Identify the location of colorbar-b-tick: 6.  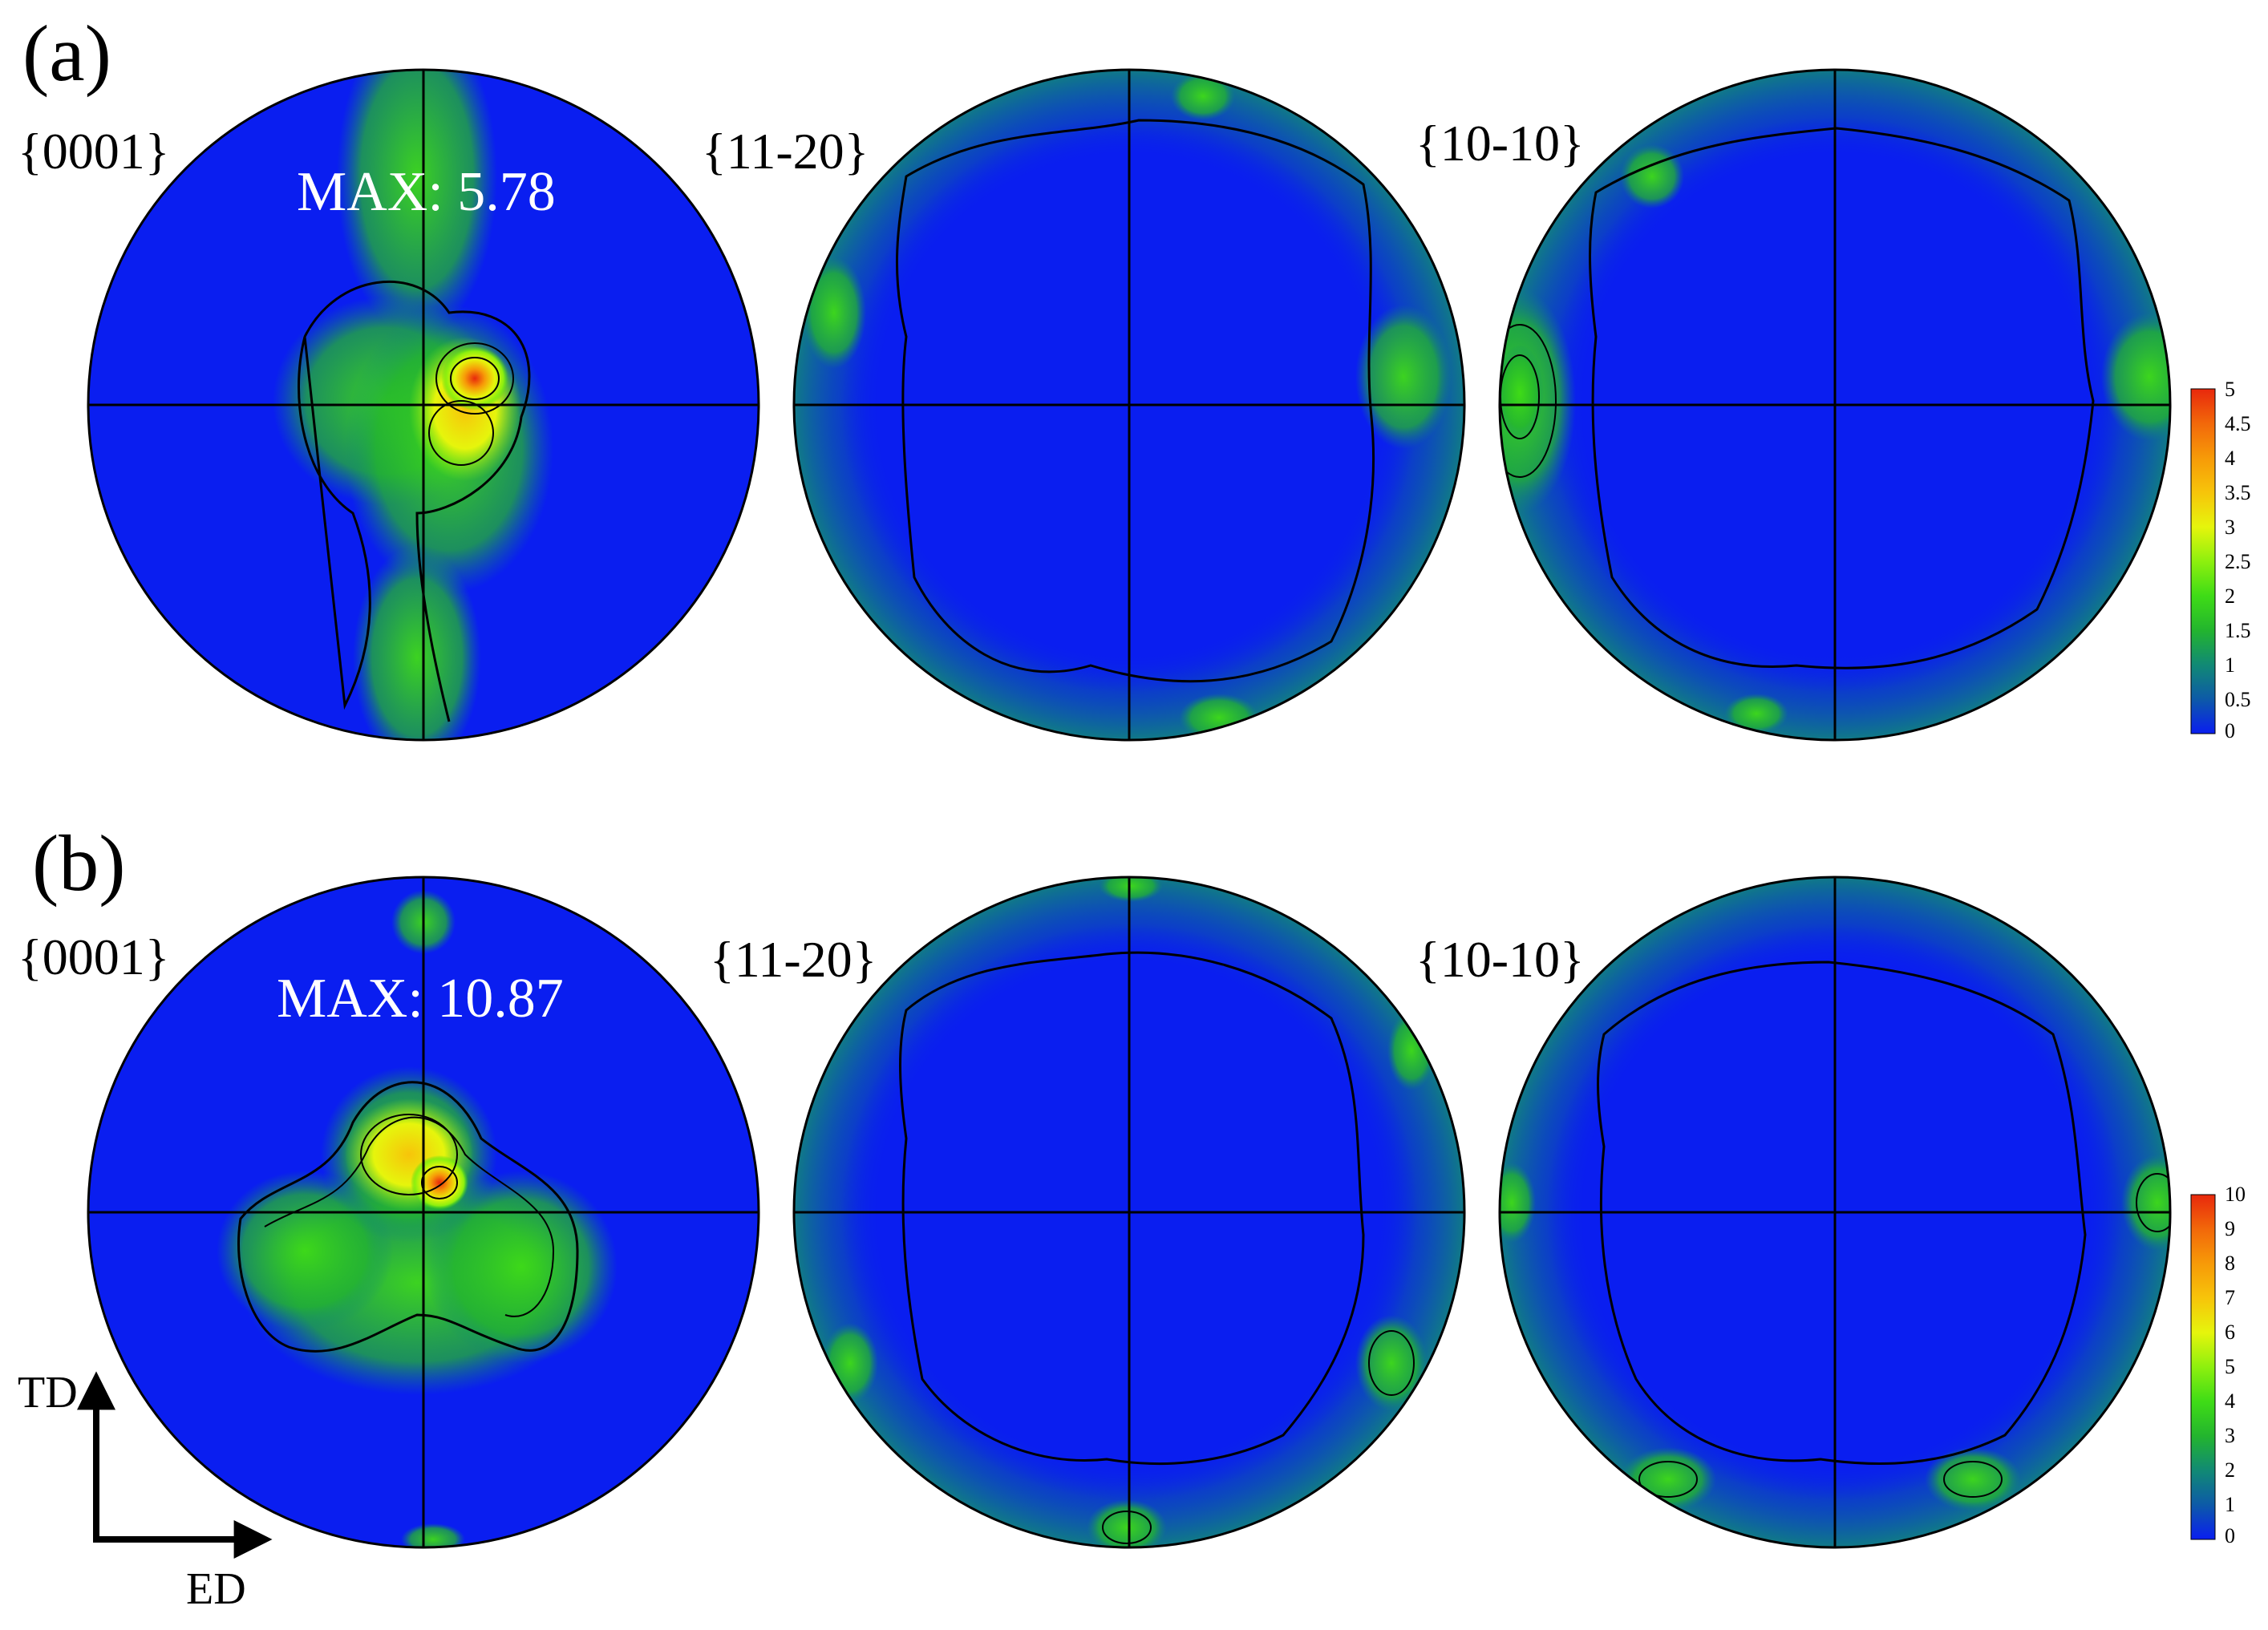
(2230, 1332).